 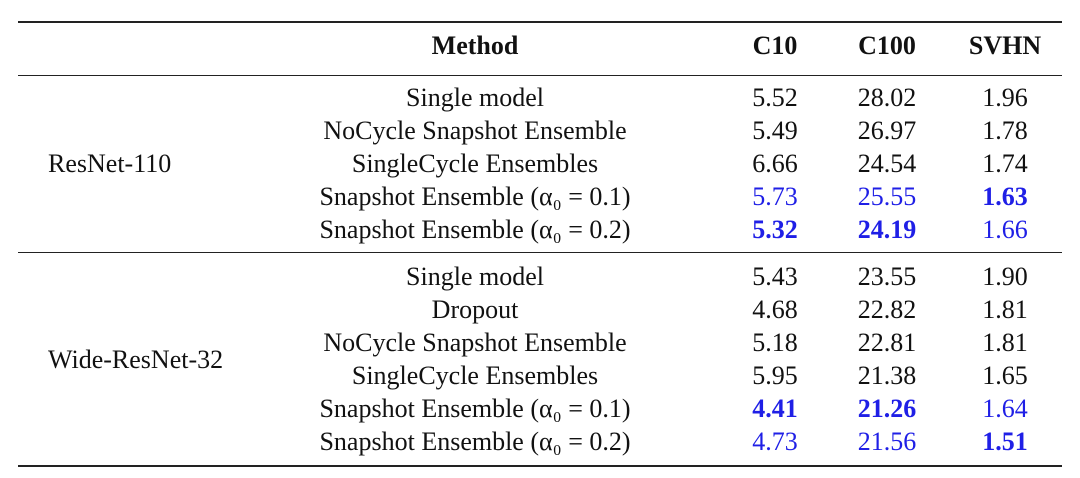 What do you see at coordinates (887, 196) in the screenshot?
I see `value-cell: 25.55` at bounding box center [887, 196].